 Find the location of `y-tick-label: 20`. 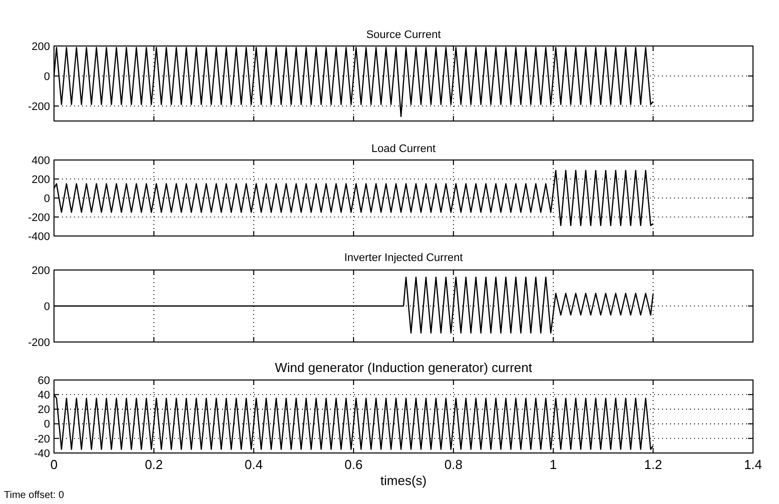

y-tick-label: 20 is located at coordinates (44, 410).